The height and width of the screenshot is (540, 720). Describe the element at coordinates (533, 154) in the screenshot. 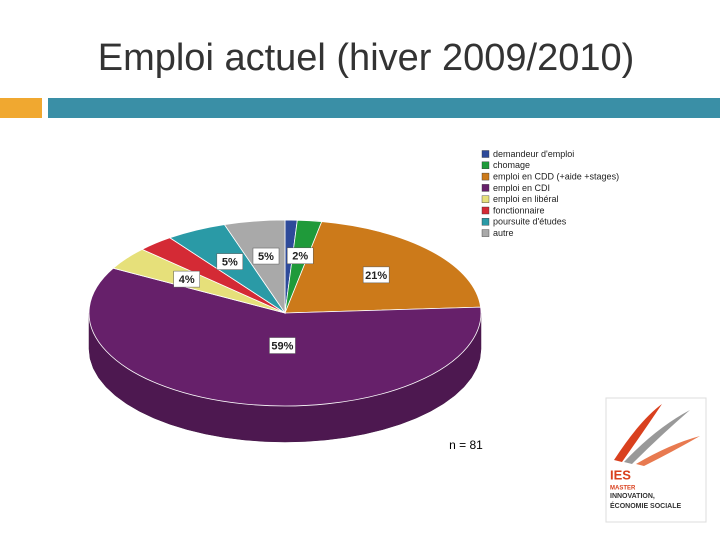

I see `legend-label: demandeur d'emploi` at that location.